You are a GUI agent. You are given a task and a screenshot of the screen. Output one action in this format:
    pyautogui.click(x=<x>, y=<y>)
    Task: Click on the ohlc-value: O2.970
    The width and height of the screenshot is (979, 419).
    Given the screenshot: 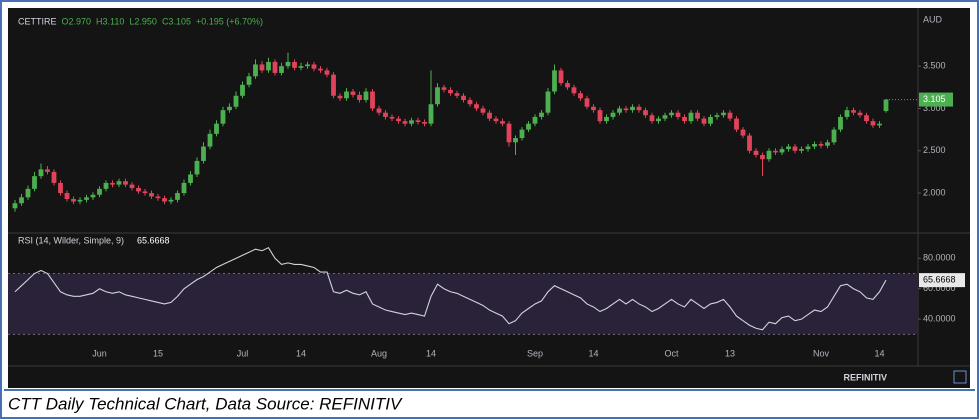 What is the action you would take?
    pyautogui.click(x=77, y=21)
    